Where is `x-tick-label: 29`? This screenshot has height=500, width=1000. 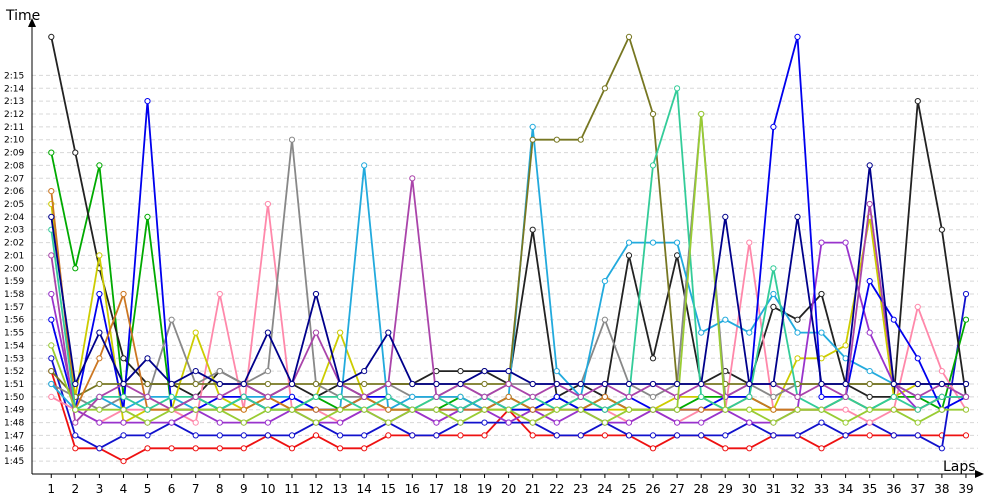 x-tick-label: 29 is located at coordinates (725, 489).